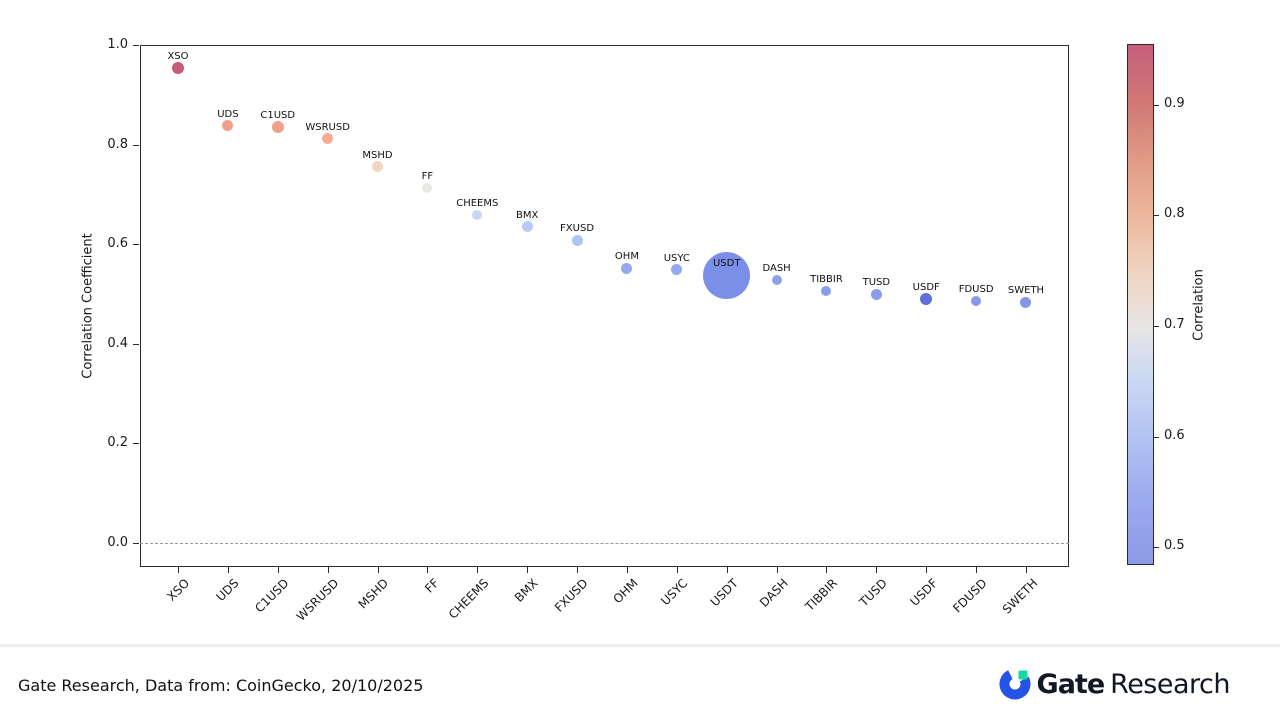 This screenshot has width=1280, height=724. What do you see at coordinates (640, 645) in the screenshot?
I see `footer-divider` at bounding box center [640, 645].